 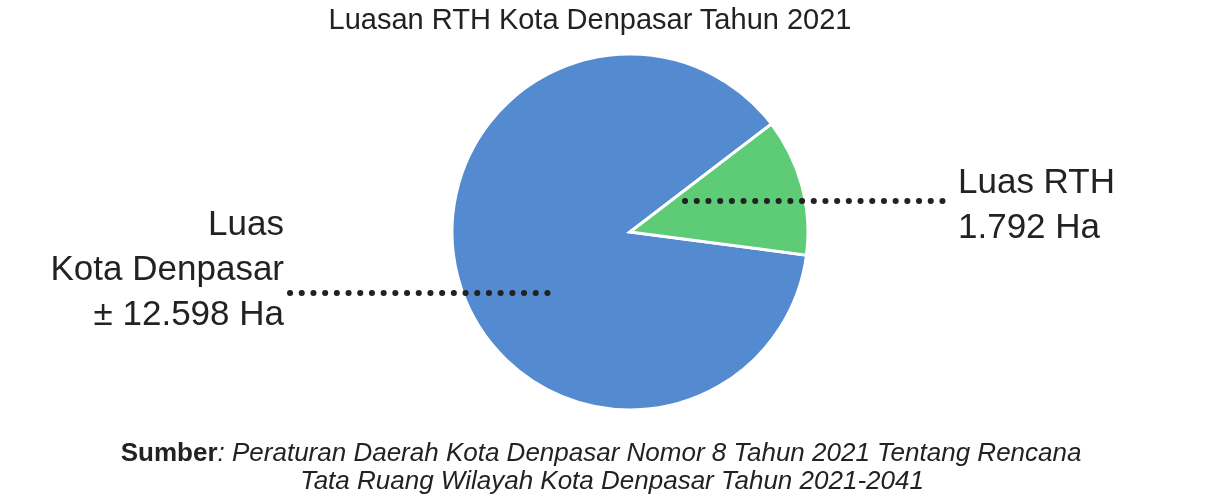 What do you see at coordinates (1029, 225) in the screenshot?
I see `data-label: 1.792 Ha` at bounding box center [1029, 225].